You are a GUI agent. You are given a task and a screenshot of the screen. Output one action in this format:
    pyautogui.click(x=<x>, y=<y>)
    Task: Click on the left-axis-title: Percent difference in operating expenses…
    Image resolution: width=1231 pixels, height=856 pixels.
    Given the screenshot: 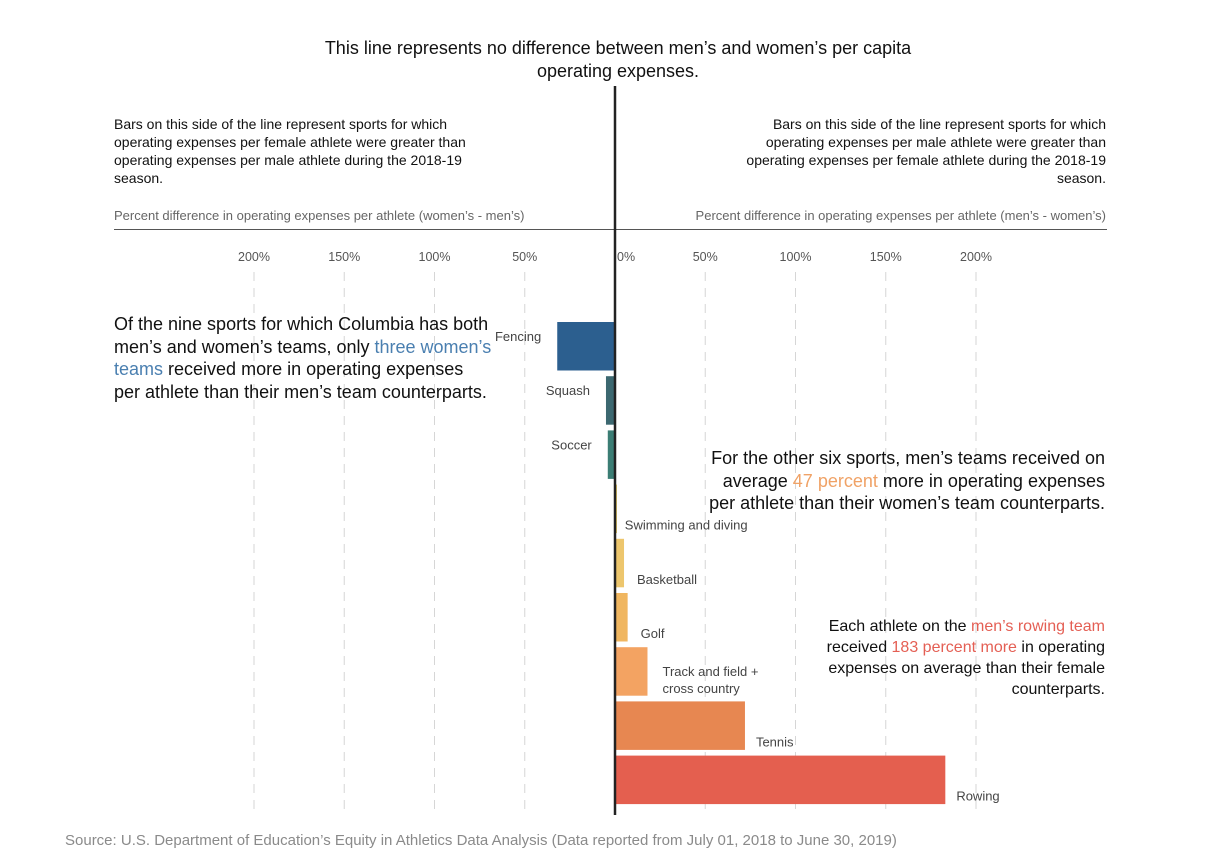 What is the action you would take?
    pyautogui.click(x=319, y=215)
    